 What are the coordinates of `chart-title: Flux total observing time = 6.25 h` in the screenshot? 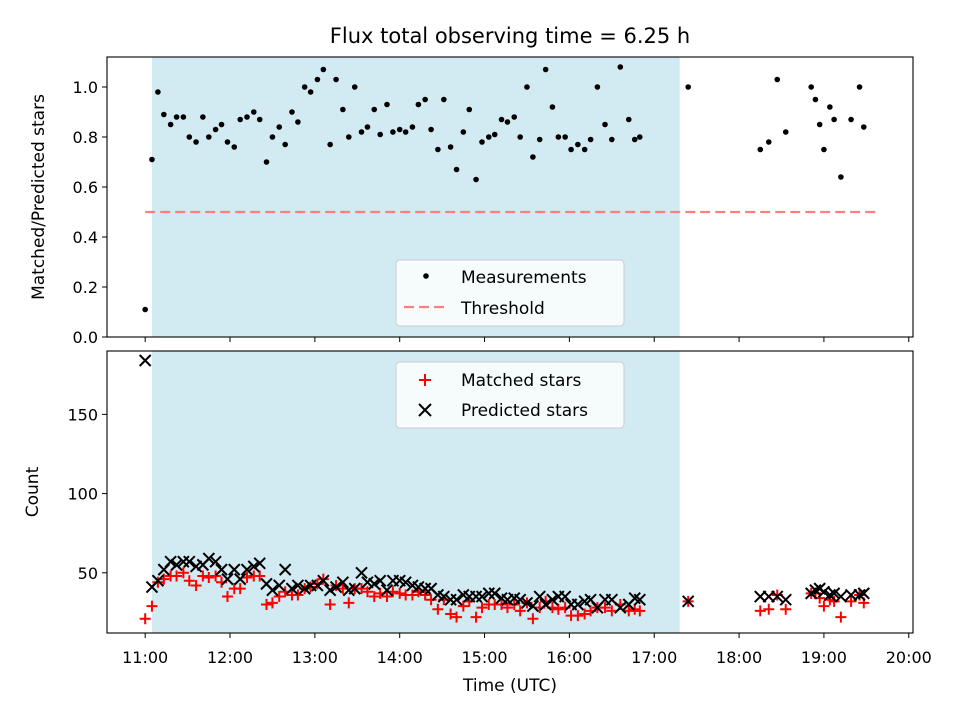 It's located at (510, 36).